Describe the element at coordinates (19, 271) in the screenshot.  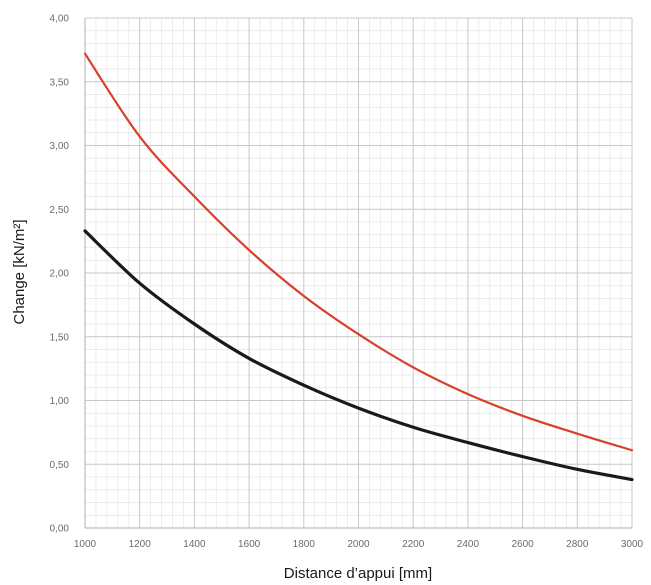
I see `y-axis-title: Change [kN/m²]` at that location.